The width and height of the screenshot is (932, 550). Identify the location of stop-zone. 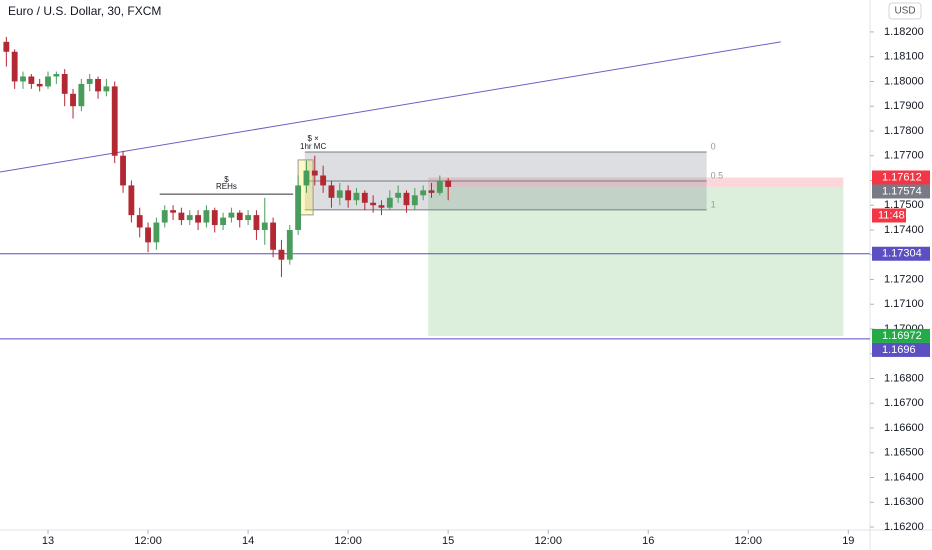
(636, 182).